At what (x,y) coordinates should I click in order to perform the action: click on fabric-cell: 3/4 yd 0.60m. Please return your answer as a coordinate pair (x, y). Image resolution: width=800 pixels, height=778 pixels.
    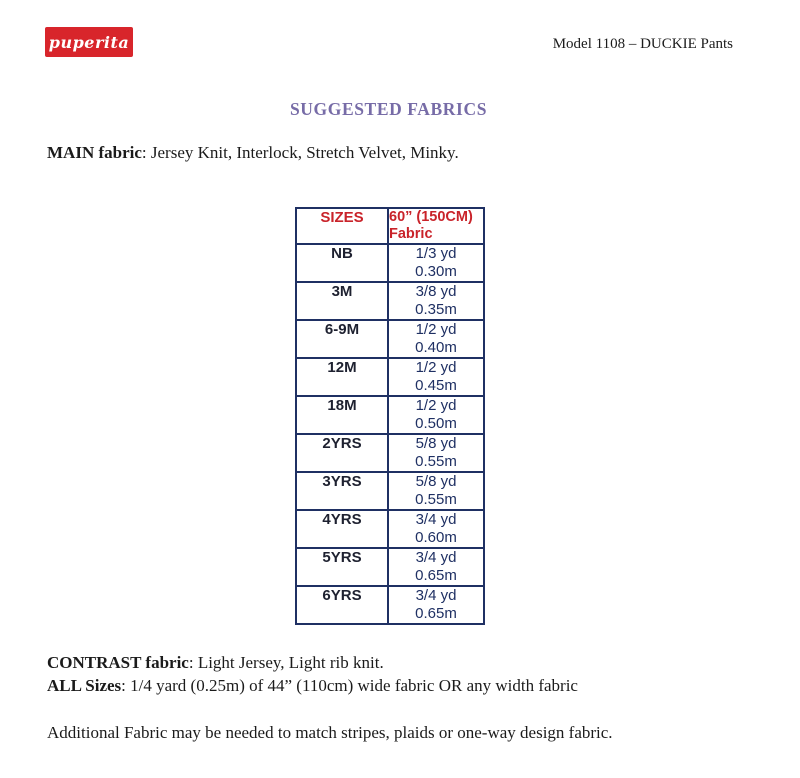
    Looking at the image, I should click on (436, 529).